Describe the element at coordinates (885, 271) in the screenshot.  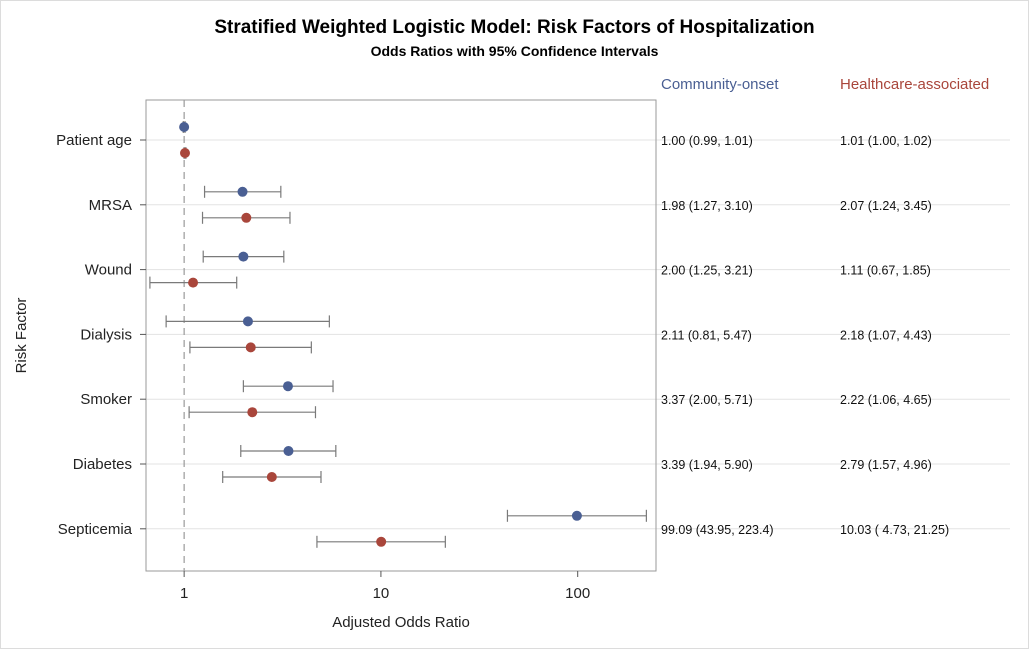
I see `stat-label: 1.11 (0.67, 1.85)` at that location.